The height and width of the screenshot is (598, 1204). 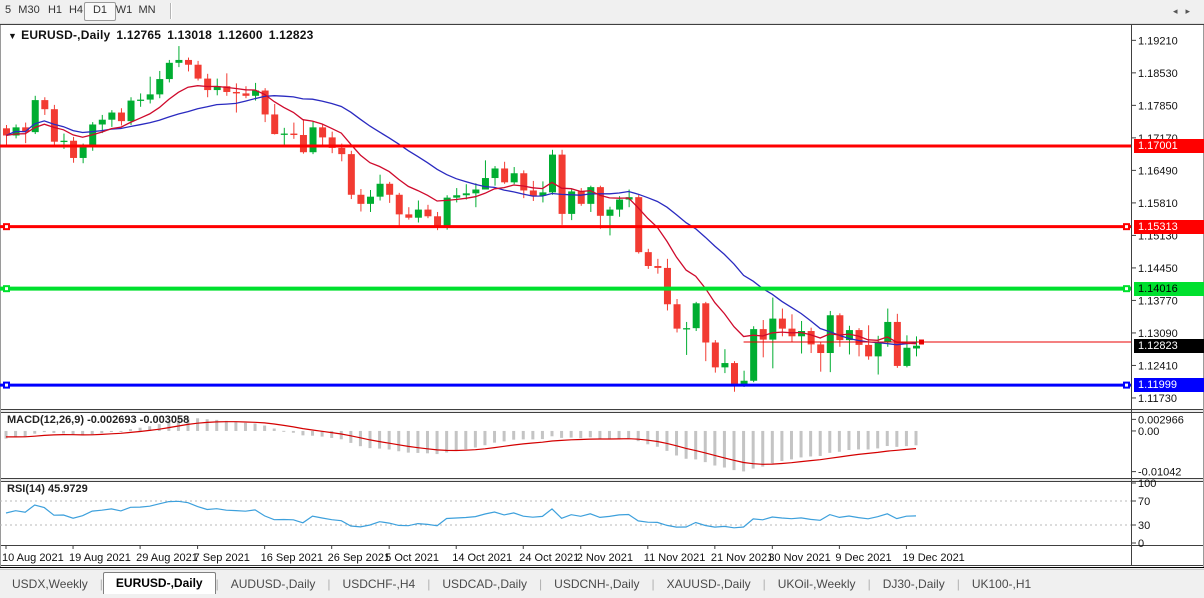 I want to click on level-price-badge: 1.15313, so click(x=1169, y=226).